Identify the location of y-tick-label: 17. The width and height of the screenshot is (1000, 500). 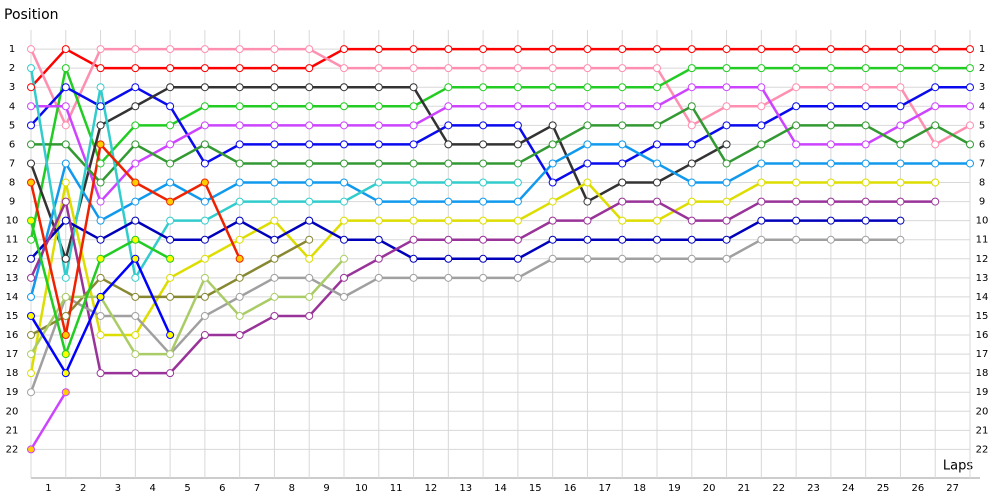
(12, 354).